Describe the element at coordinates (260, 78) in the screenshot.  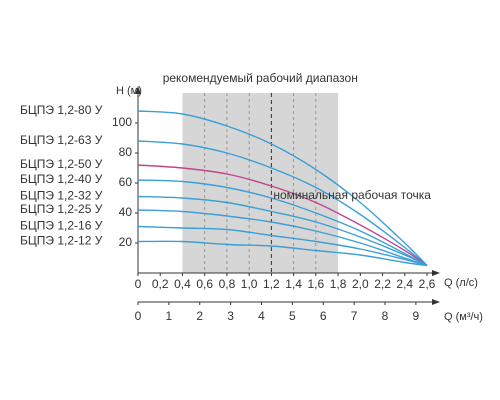
I see `range-label: рекомендуемый рабочий диапазон` at that location.